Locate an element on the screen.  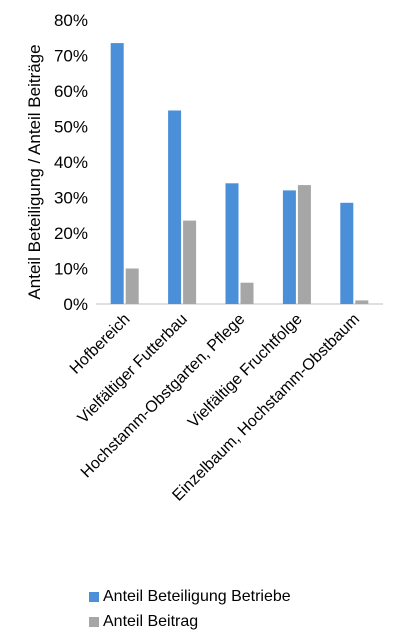
legend-item-series-1: Anteil Beteiligung Betriebe is located at coordinates (190, 596).